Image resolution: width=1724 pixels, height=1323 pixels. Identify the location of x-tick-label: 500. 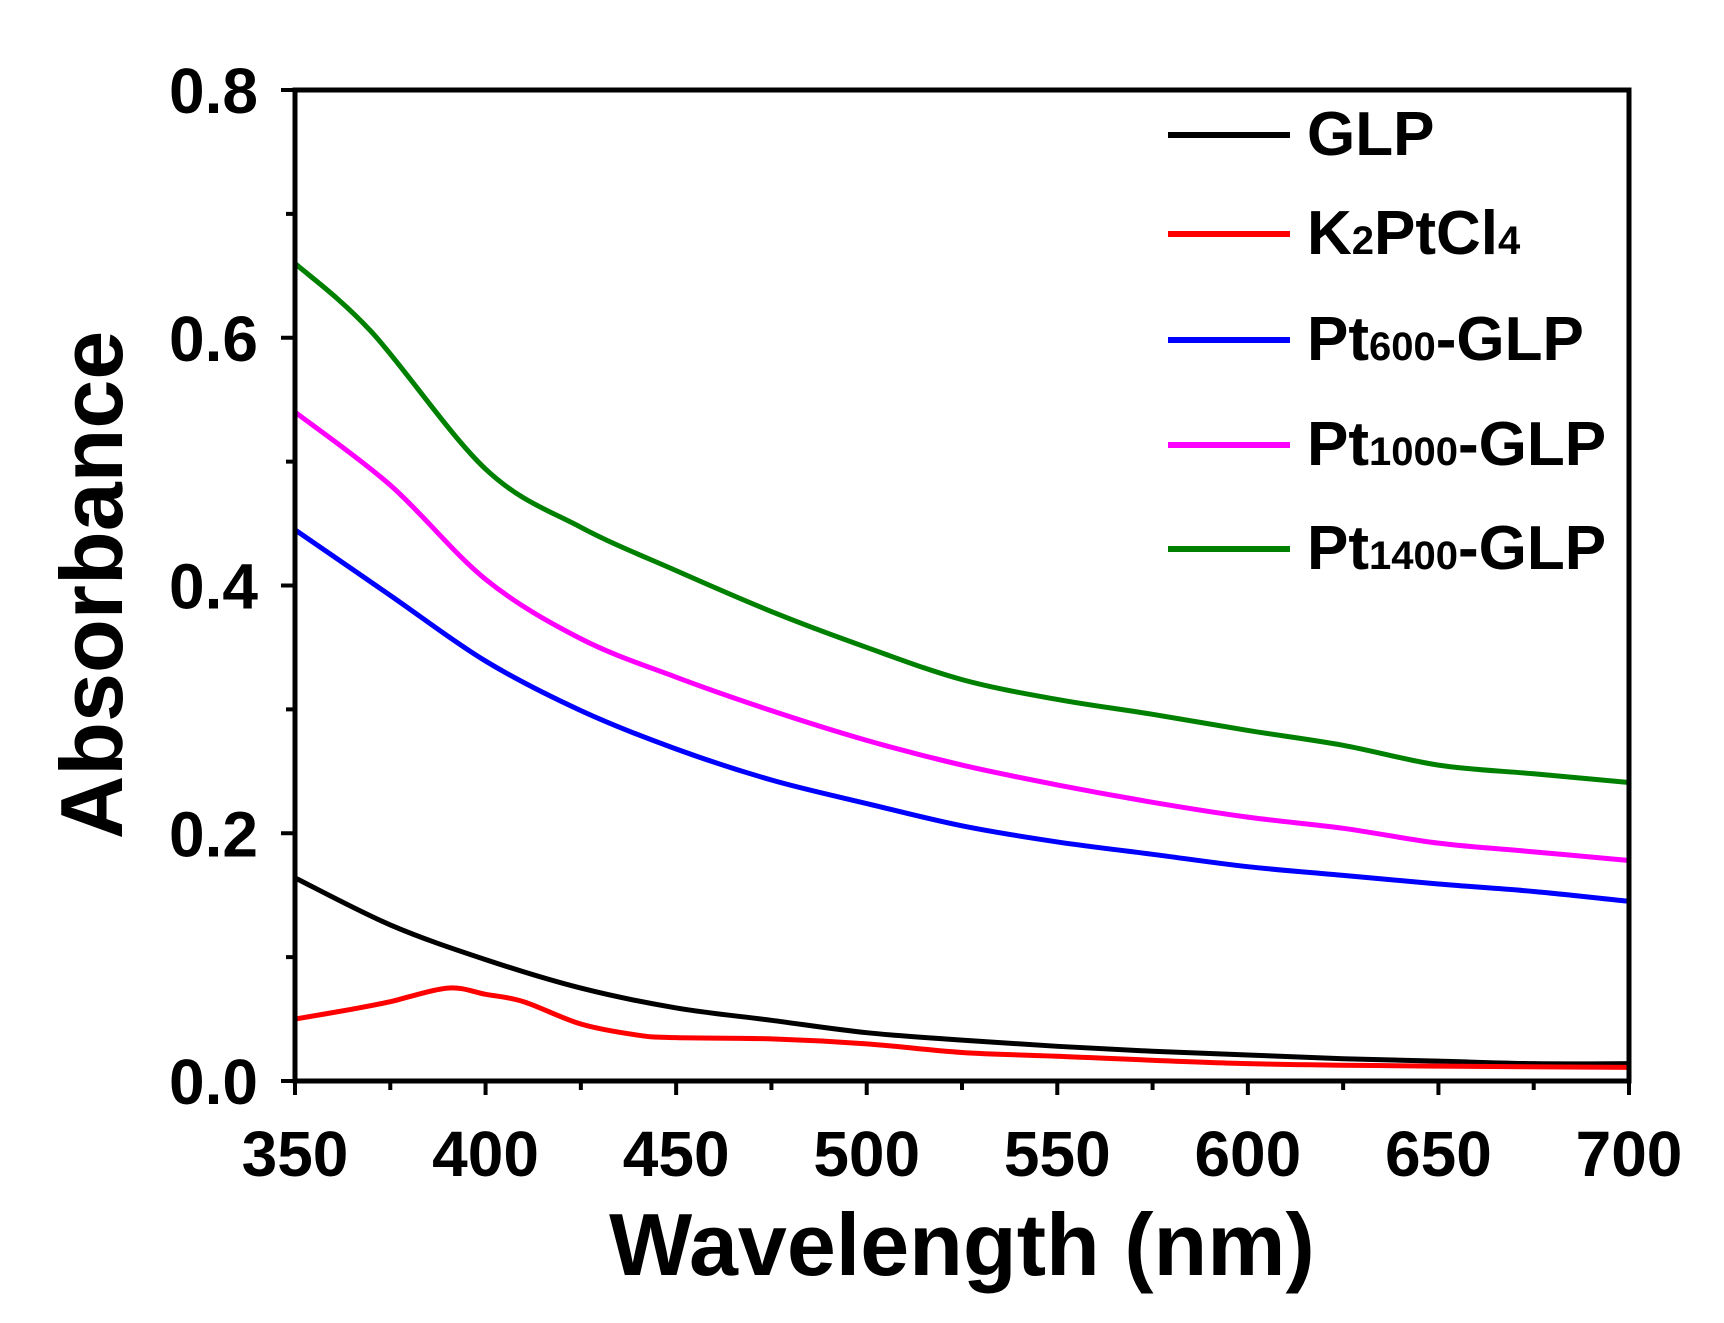
(866, 1154).